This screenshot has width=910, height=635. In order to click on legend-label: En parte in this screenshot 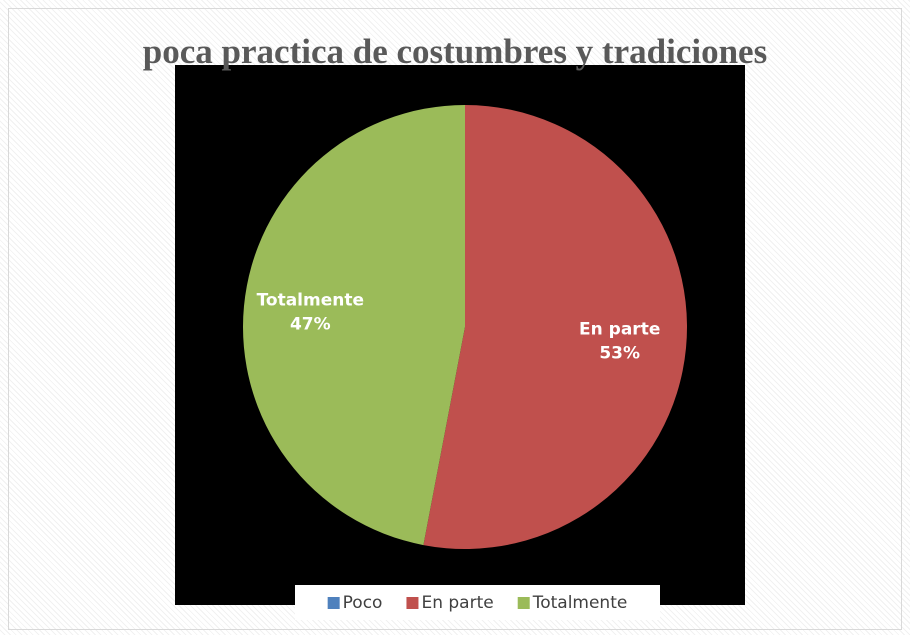, I will do `click(457, 603)`.